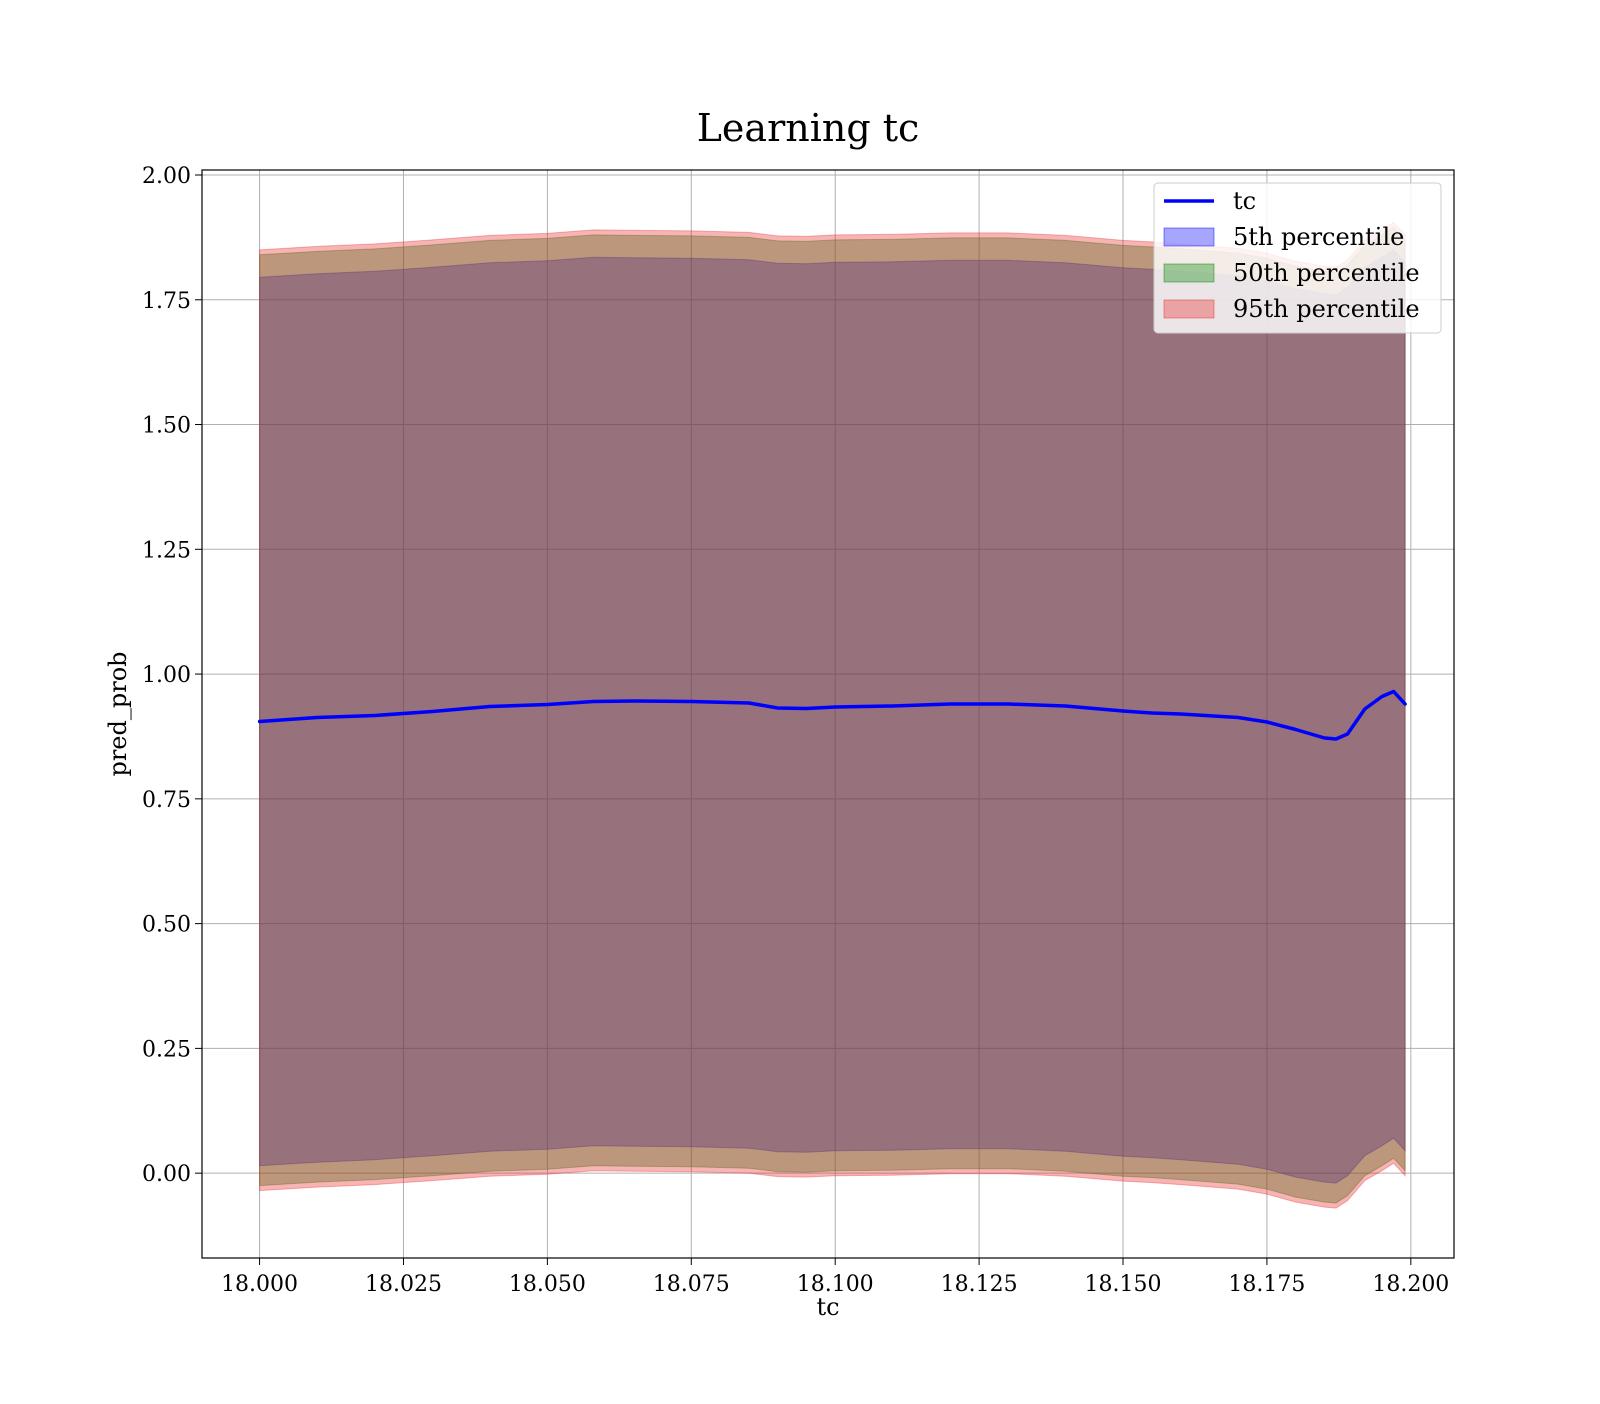  What do you see at coordinates (547, 1284) in the screenshot?
I see `x-tick-label: 18.050` at bounding box center [547, 1284].